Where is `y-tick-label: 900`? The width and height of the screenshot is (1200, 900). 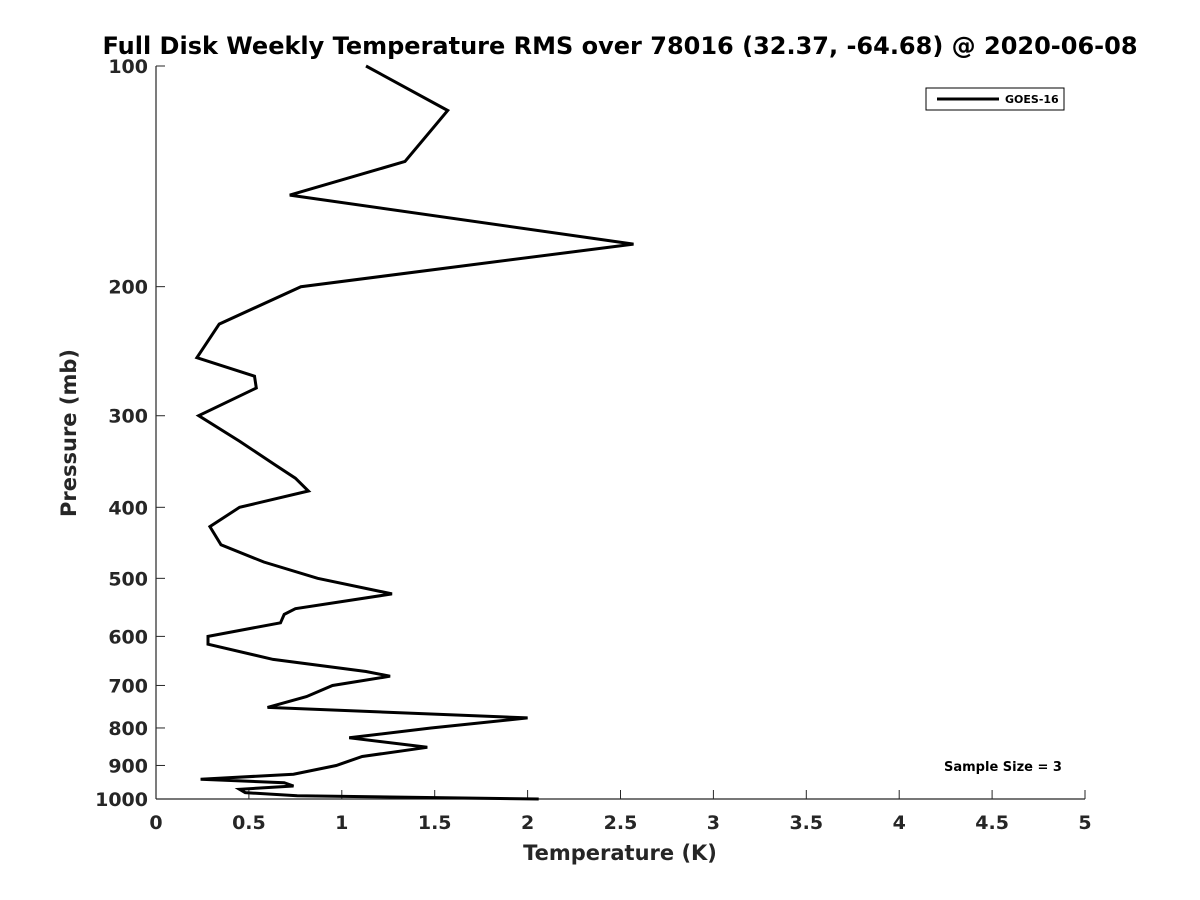
y-tick-label: 900 is located at coordinates (128, 766).